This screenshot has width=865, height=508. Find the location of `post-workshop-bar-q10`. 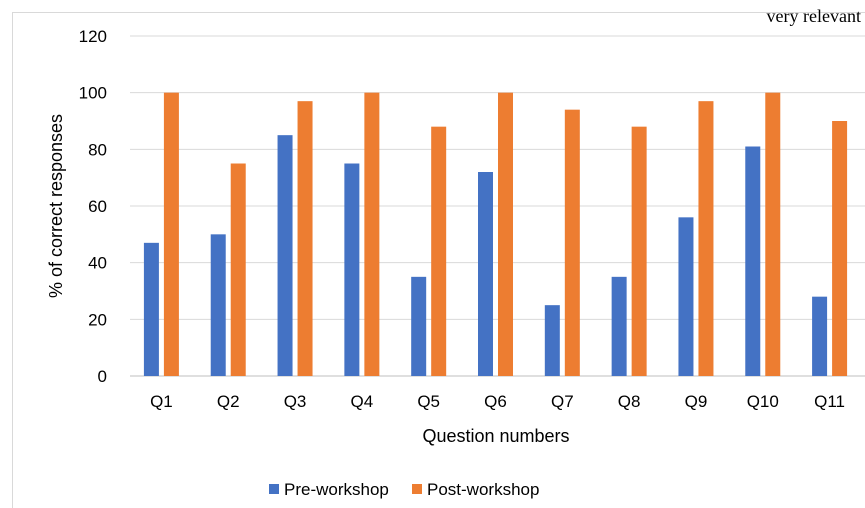

post-workshop-bar-q10 is located at coordinates (773, 234).